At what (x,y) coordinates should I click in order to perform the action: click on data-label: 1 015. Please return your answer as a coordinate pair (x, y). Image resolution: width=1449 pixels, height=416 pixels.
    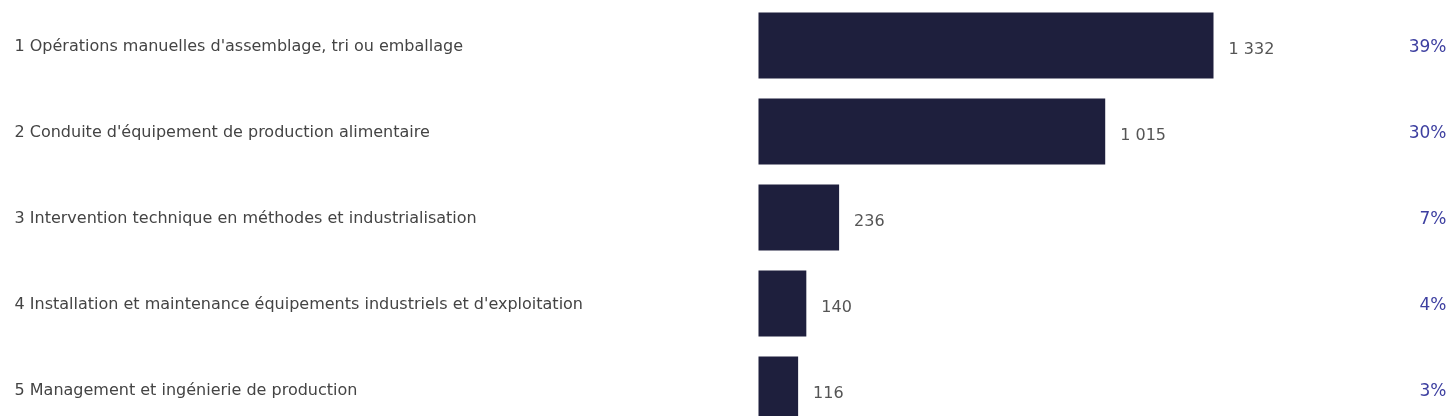
    Looking at the image, I should click on (1143, 134).